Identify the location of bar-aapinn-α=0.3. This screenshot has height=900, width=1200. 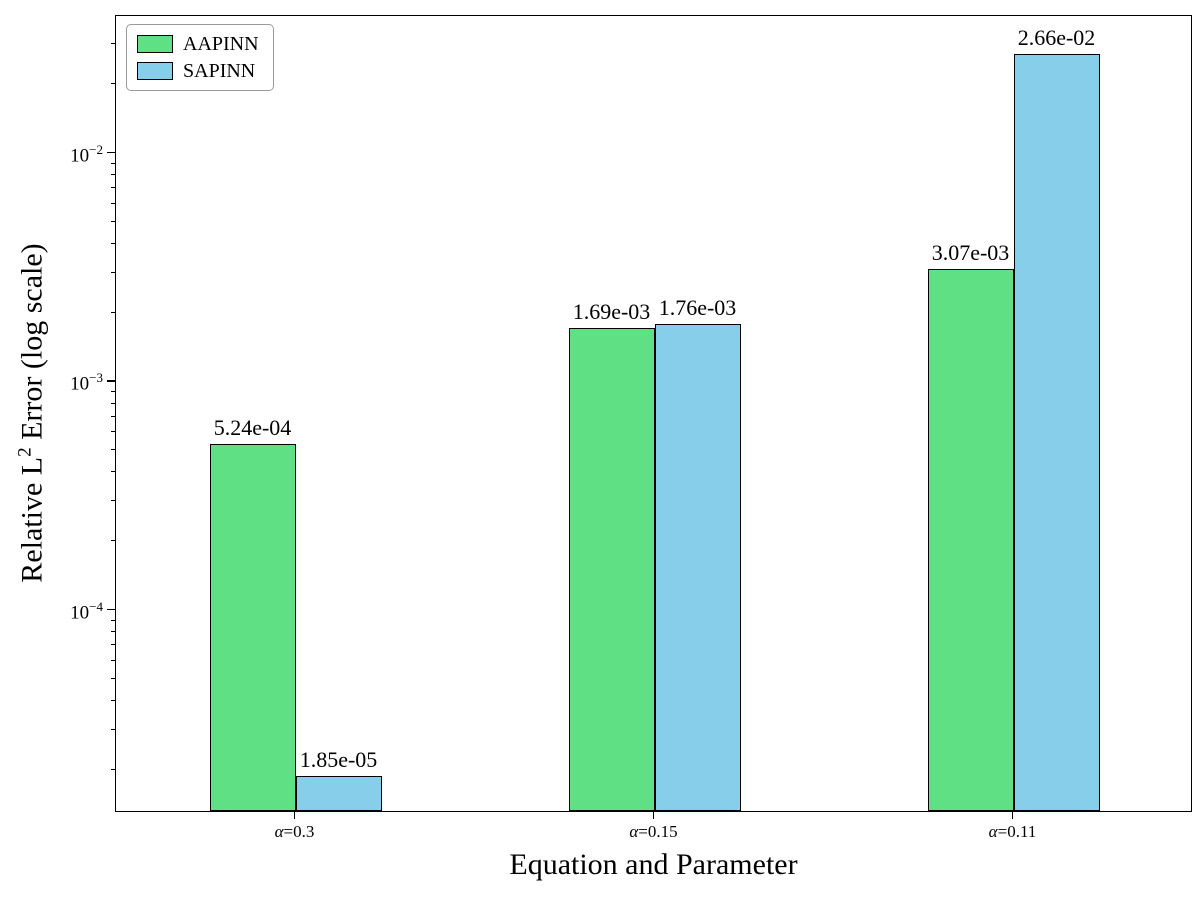
(252, 627).